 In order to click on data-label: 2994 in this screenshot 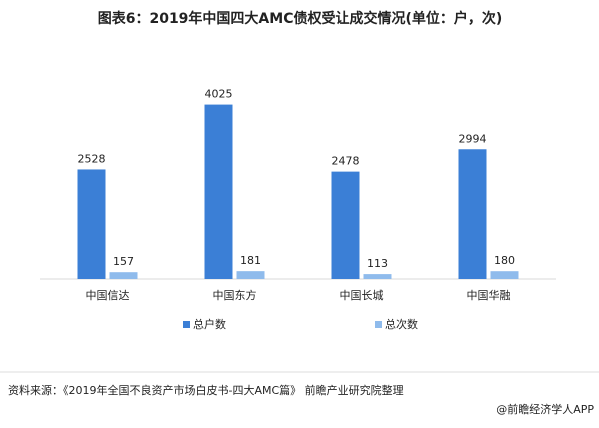, I will do `click(473, 138)`.